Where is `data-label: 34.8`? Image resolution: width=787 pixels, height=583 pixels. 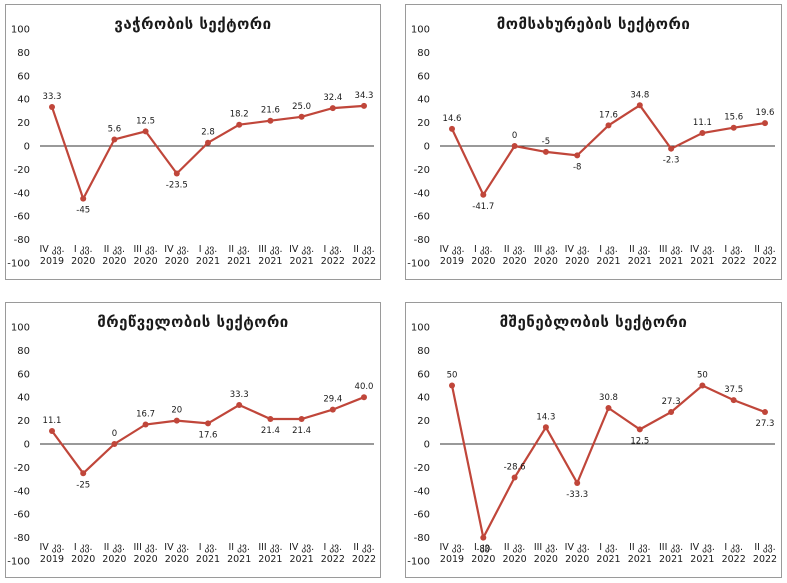 data-label: 34.8 is located at coordinates (639, 95).